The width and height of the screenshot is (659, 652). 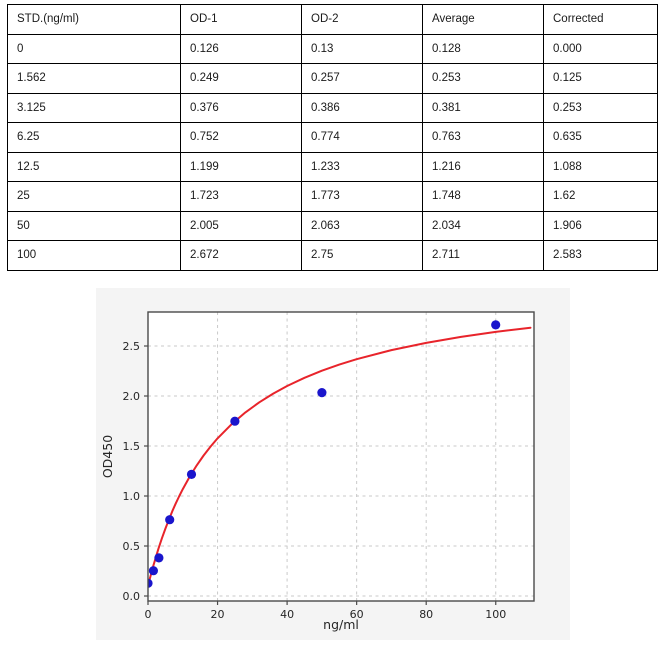 What do you see at coordinates (132, 396) in the screenshot?
I see `y-tick-label: 2.0` at bounding box center [132, 396].